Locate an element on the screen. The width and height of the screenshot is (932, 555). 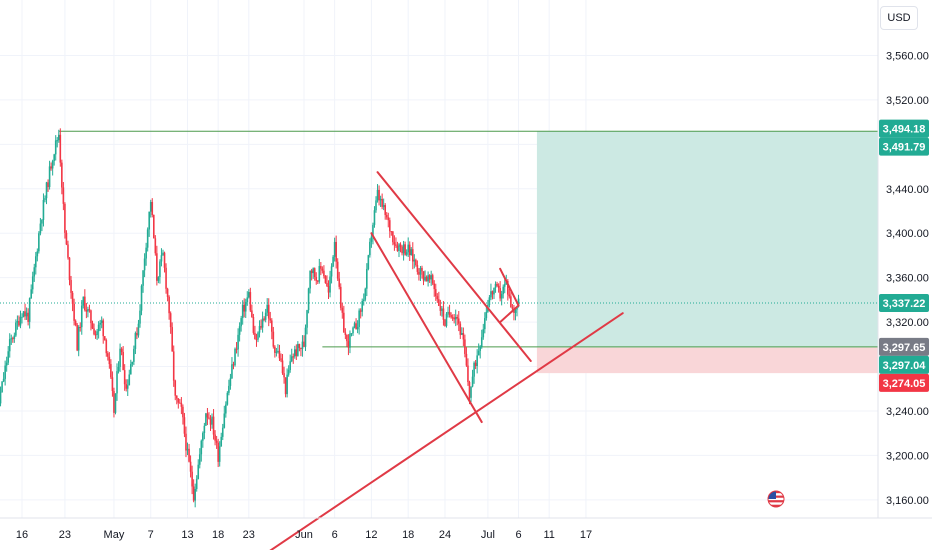
y-axis-tick-label: 3,400.00 is located at coordinates (907, 234).